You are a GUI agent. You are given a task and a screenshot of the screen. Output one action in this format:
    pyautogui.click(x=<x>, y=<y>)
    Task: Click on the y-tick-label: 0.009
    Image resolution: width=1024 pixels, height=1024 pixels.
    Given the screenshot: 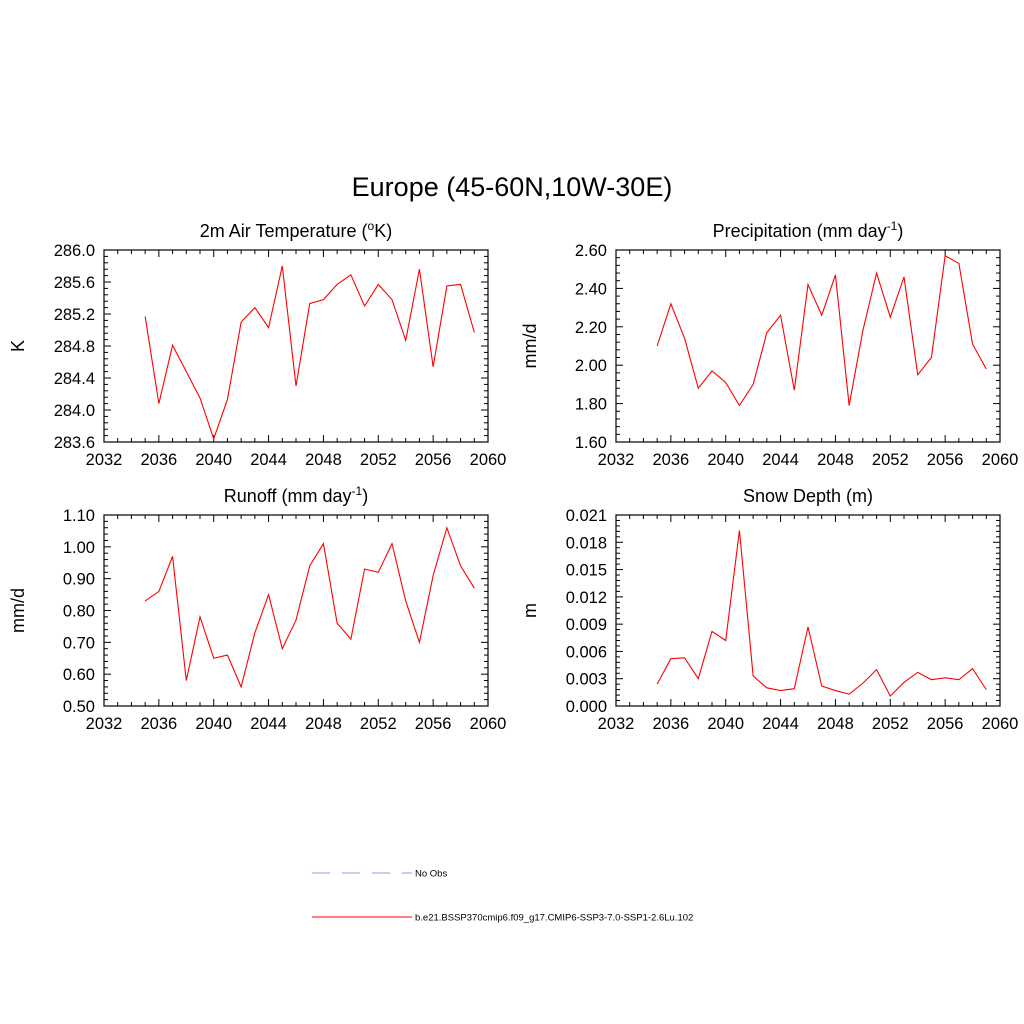 What is the action you would take?
    pyautogui.click(x=586, y=625)
    